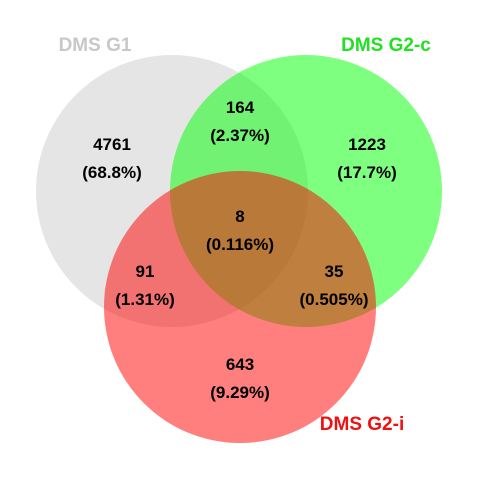  I want to click on region-g2i-only-percent: (9.29%), so click(240, 392).